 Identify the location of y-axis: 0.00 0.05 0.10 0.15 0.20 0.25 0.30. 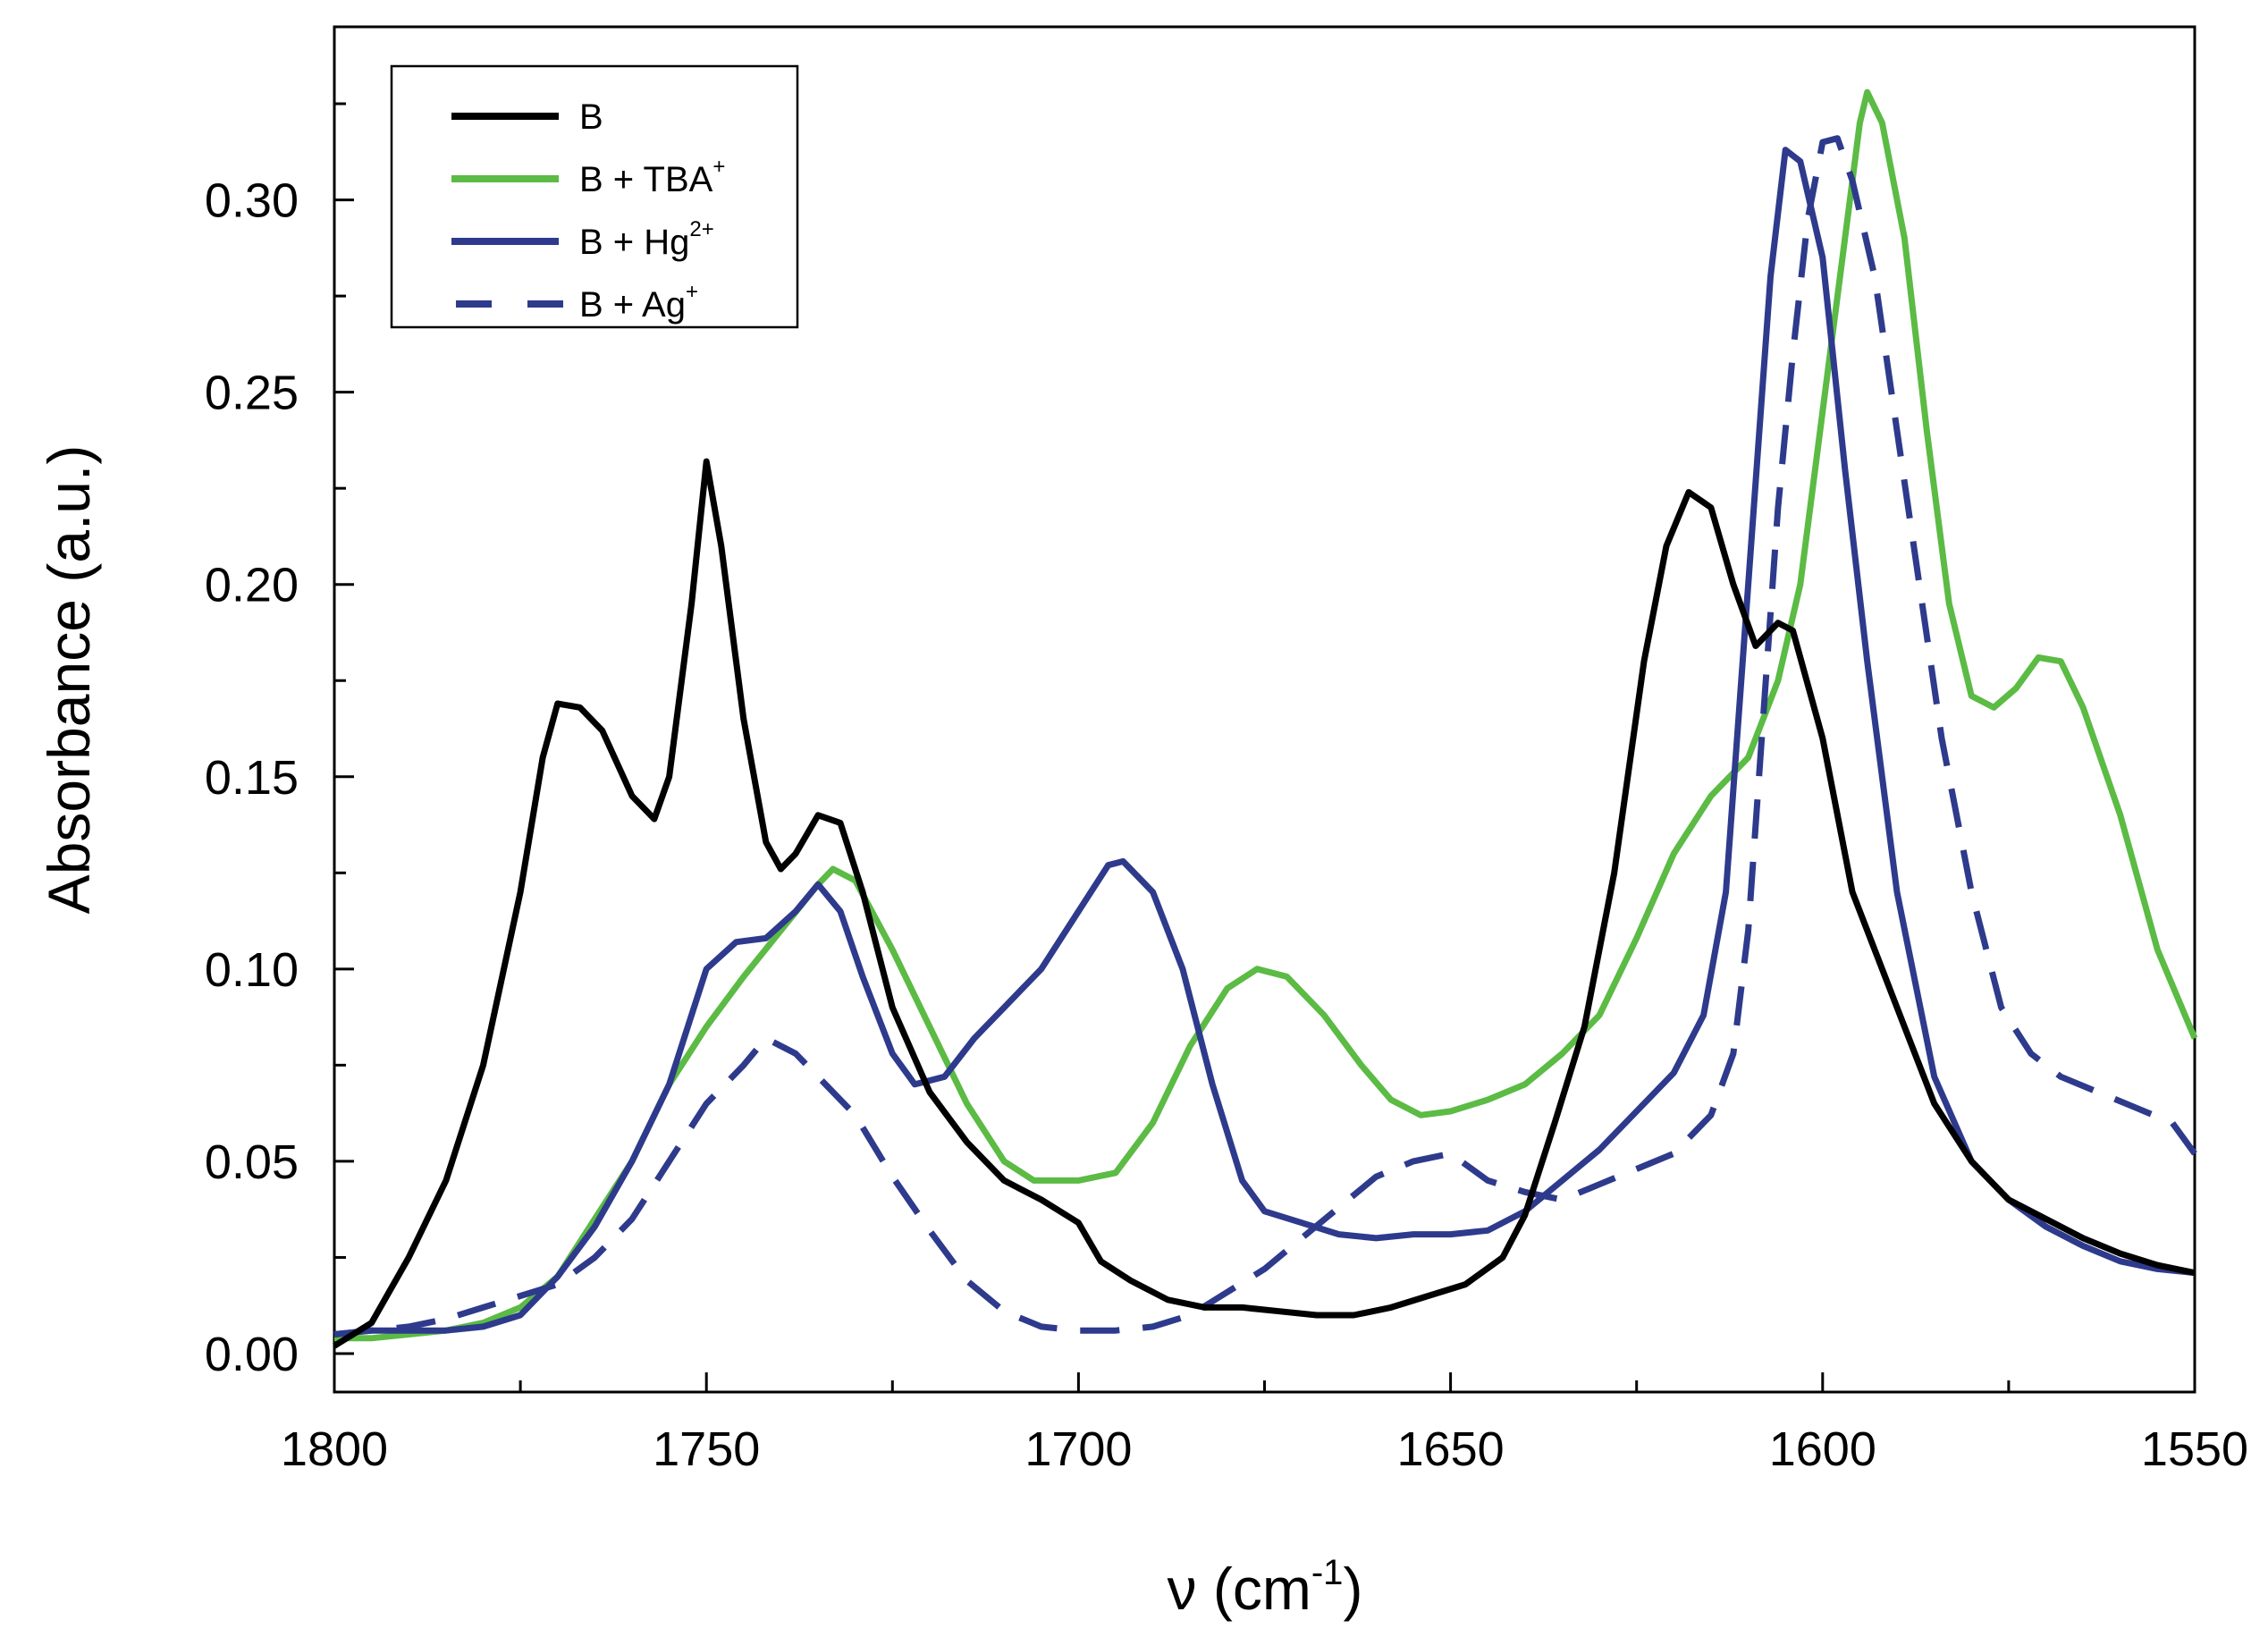
(279, 741).